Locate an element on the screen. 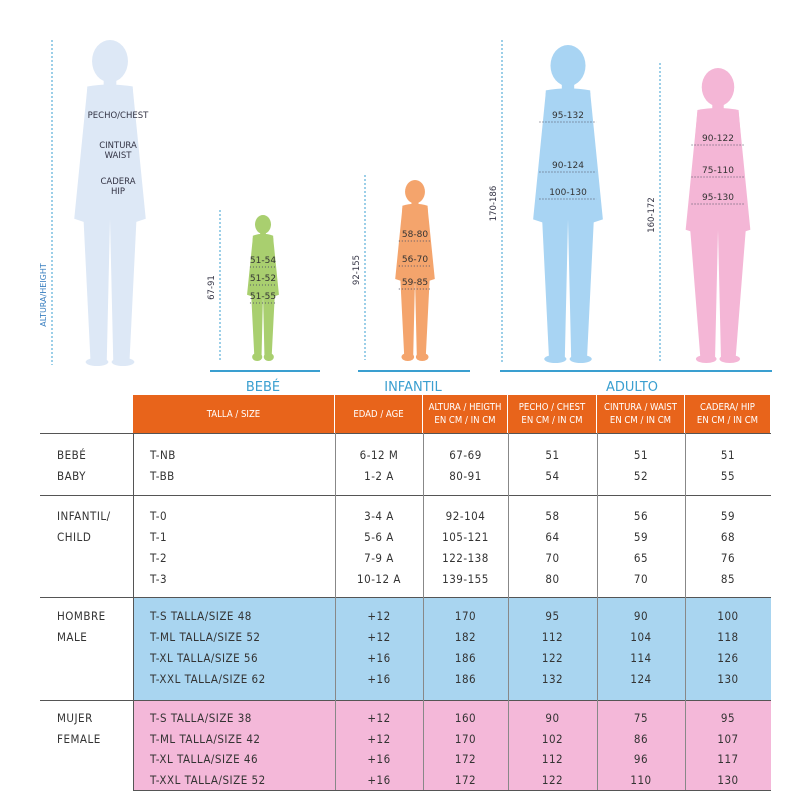 The image size is (800, 800). size-cell: T-XXL TALLA/SIZE 62 is located at coordinates (208, 679).